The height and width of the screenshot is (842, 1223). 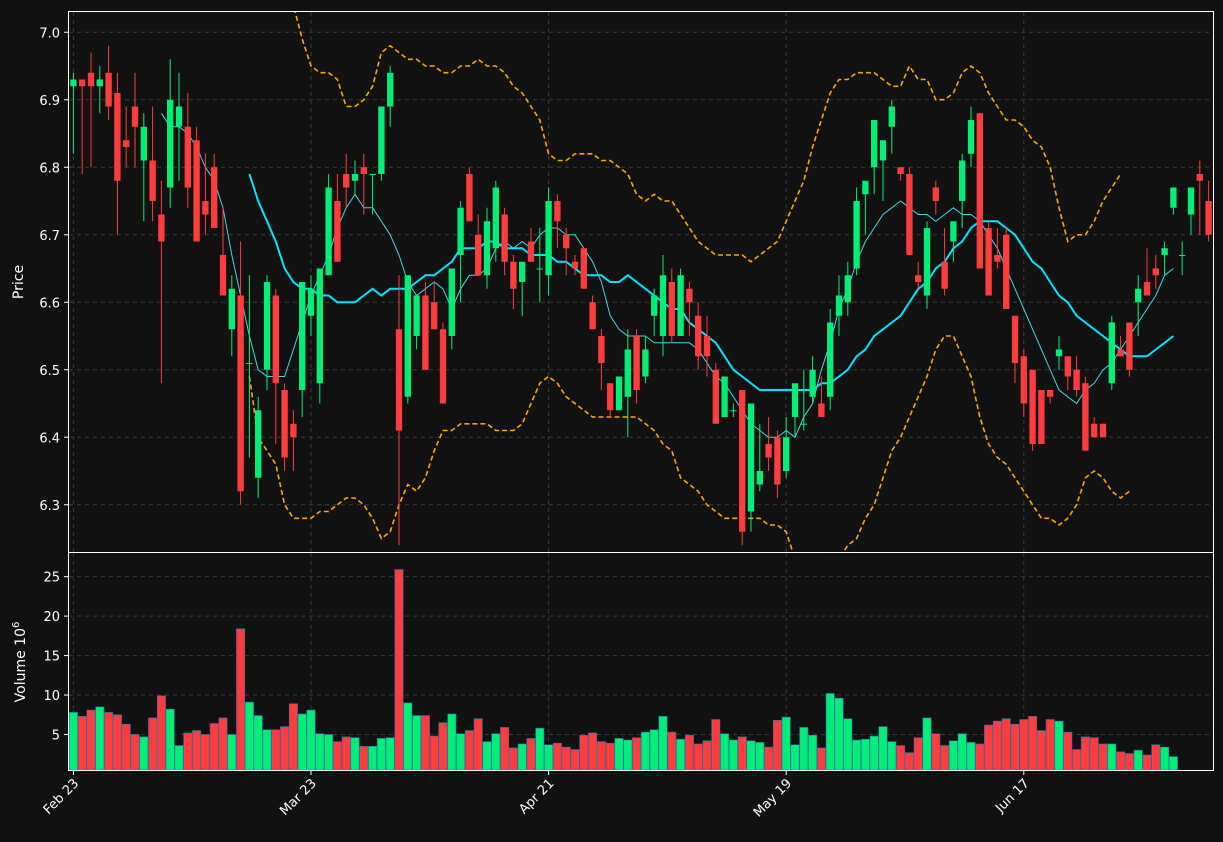 What do you see at coordinates (51, 696) in the screenshot?
I see `volume-y-tick-label: 10` at bounding box center [51, 696].